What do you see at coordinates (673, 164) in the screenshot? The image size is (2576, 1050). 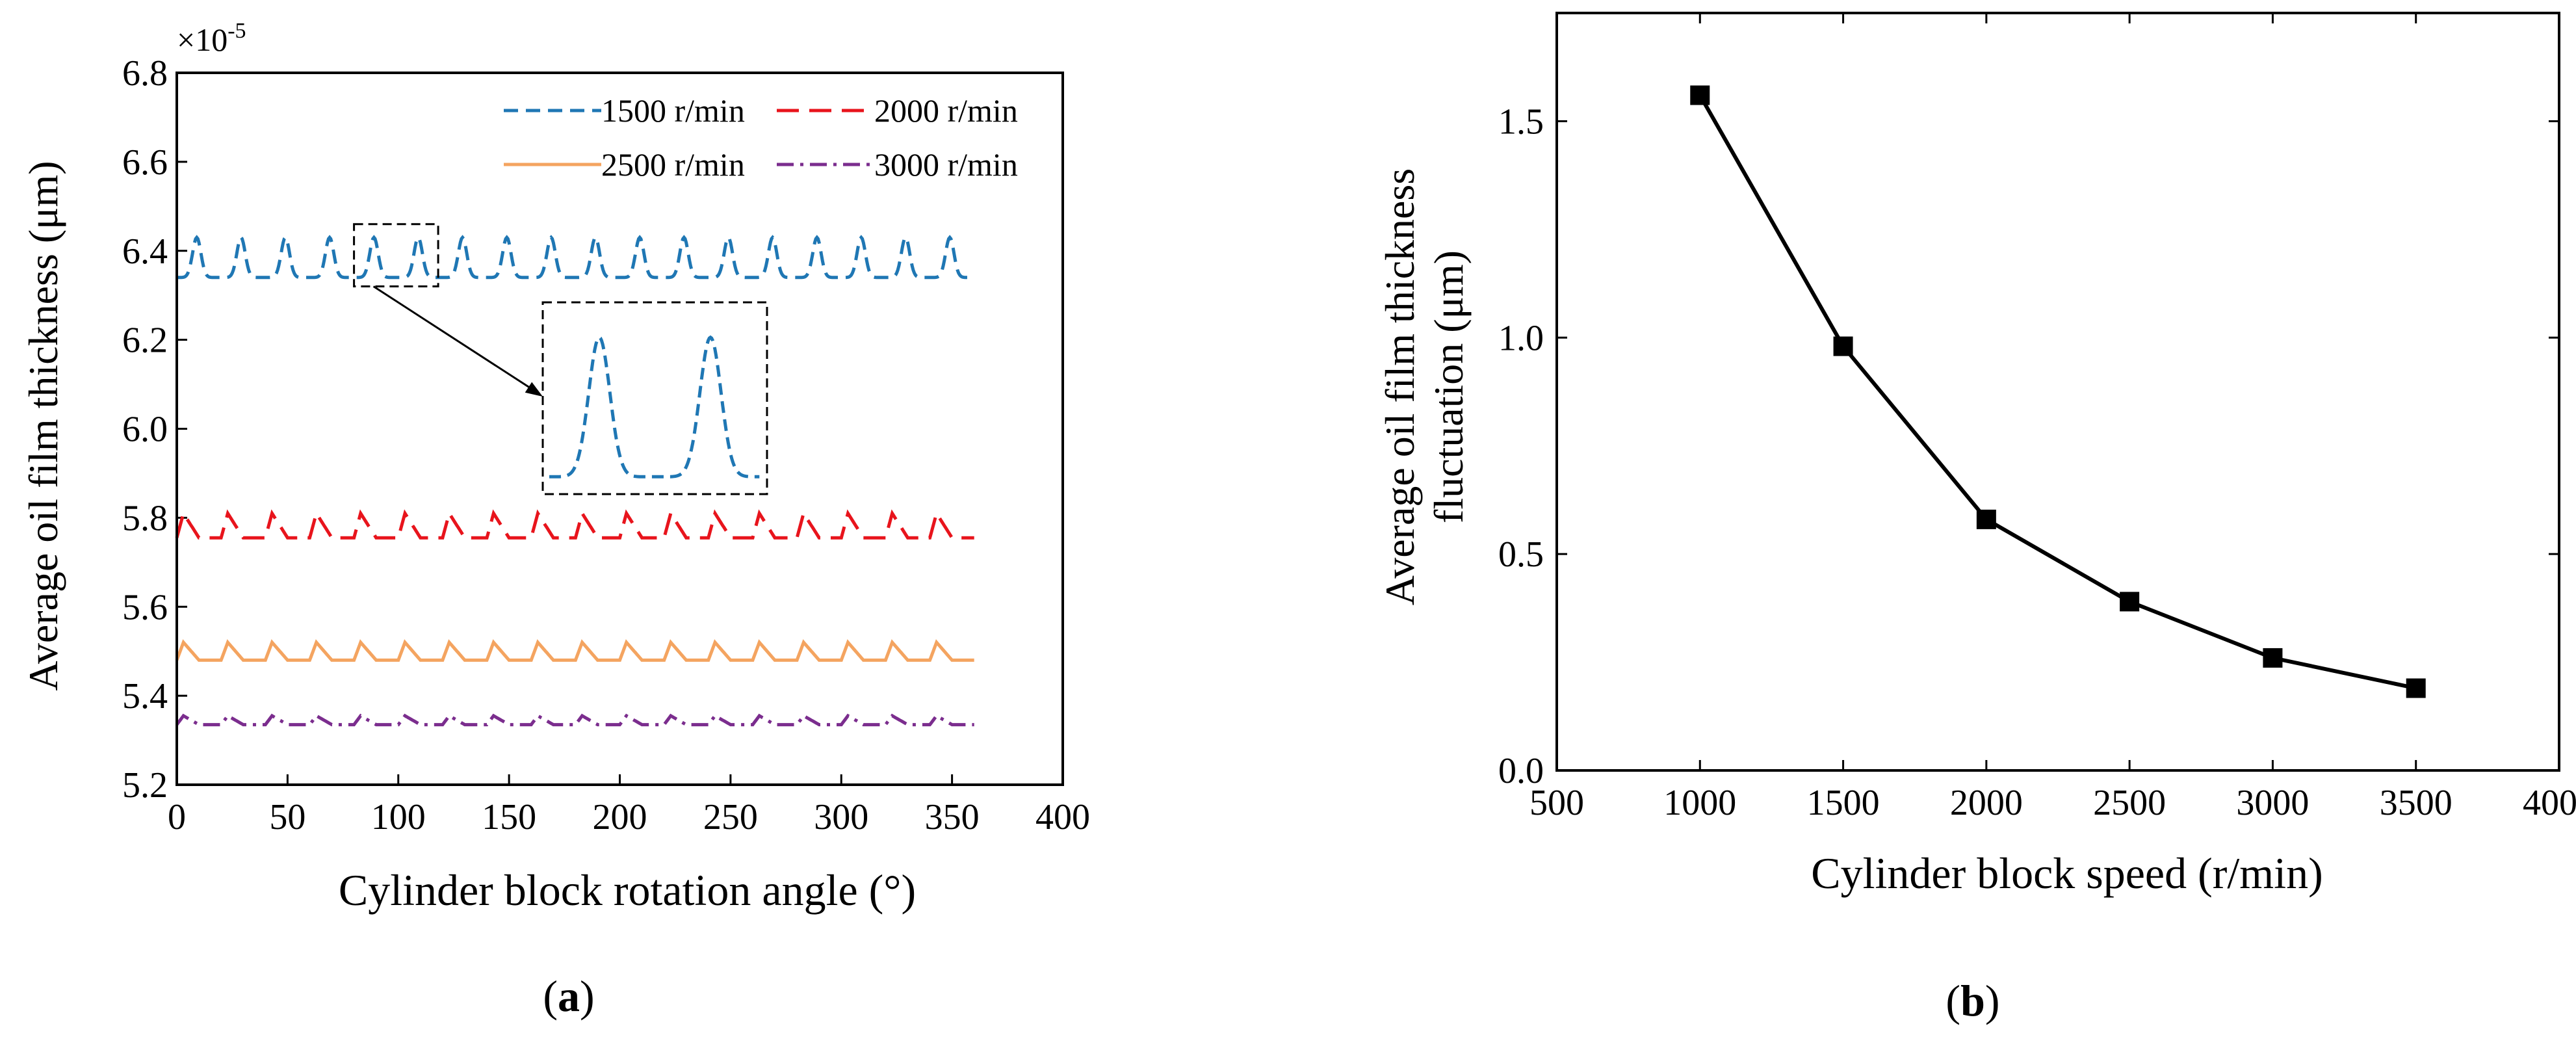 I see `a-legend-label-2: 2500 r/min` at bounding box center [673, 164].